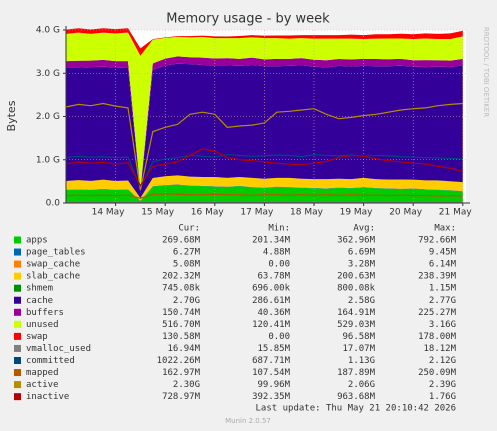 The height and width of the screenshot is (431, 497). What do you see at coordinates (53, 277) in the screenshot?
I see `legend-label: slab_cache` at bounding box center [53, 277].